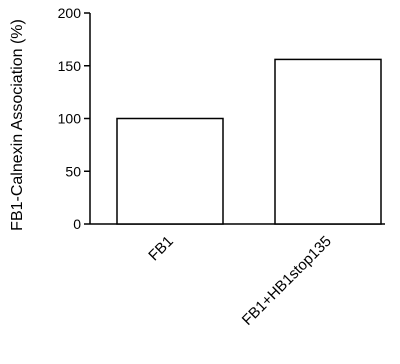 This screenshot has height=364, width=400. I want to click on y-tick-label: 150, so click(70, 66).